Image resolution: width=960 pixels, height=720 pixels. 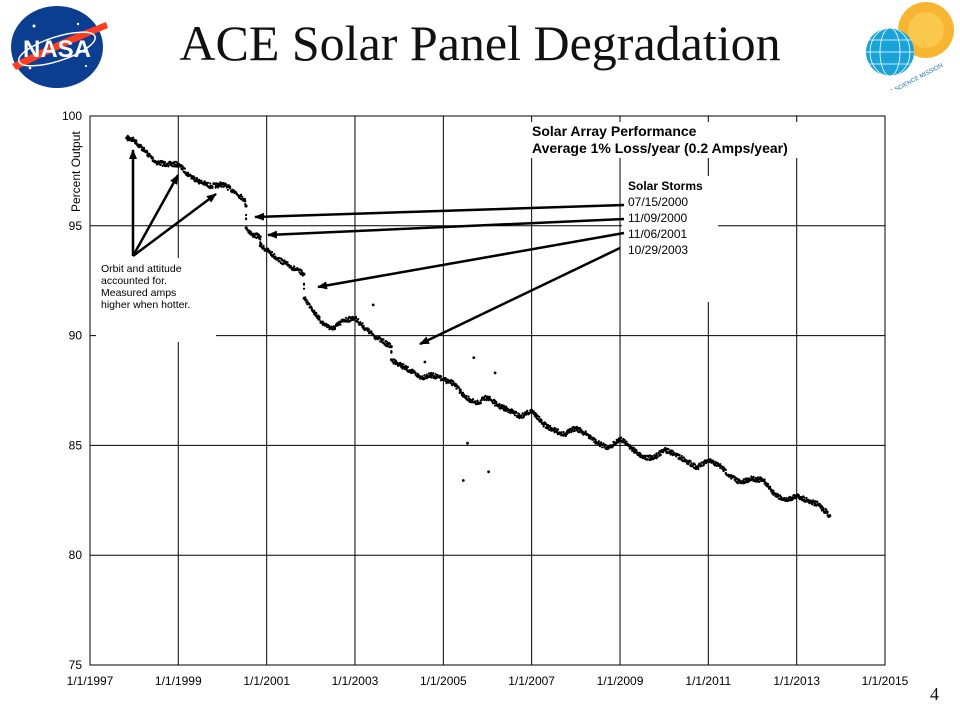 I want to click on y-tick-label: 85, so click(x=76, y=445).